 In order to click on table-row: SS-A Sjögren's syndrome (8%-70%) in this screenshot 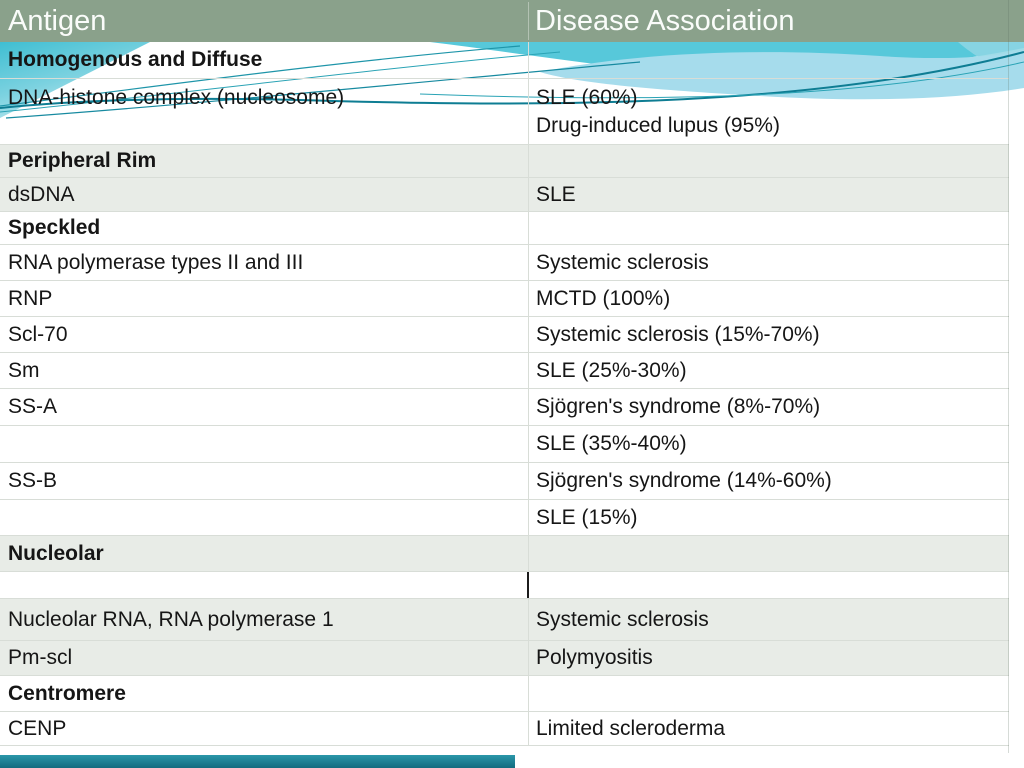, I will do `click(504, 407)`.